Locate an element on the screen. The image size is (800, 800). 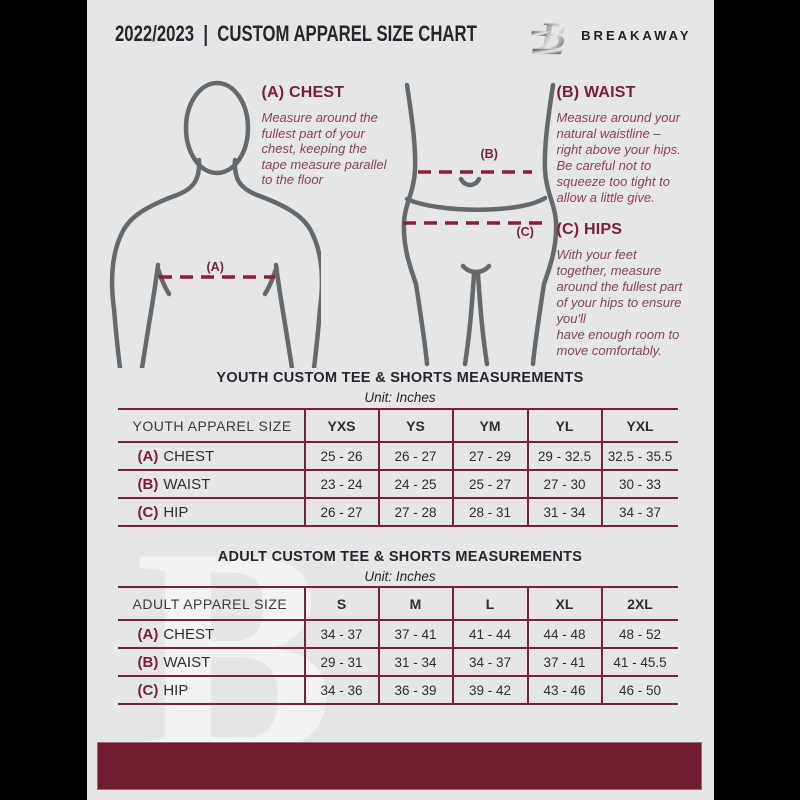
size-yxs: YXS is located at coordinates (341, 425).